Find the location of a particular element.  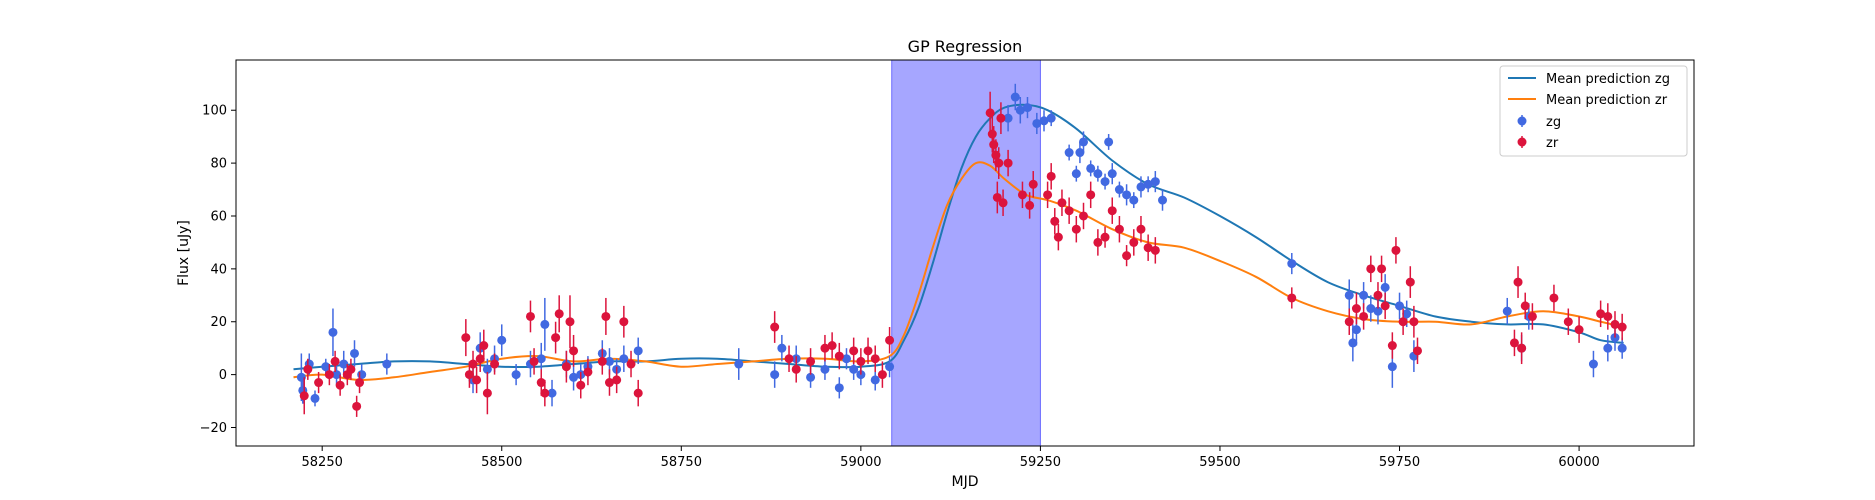

y-axis-label: Flux [uJy] is located at coordinates (184, 253).